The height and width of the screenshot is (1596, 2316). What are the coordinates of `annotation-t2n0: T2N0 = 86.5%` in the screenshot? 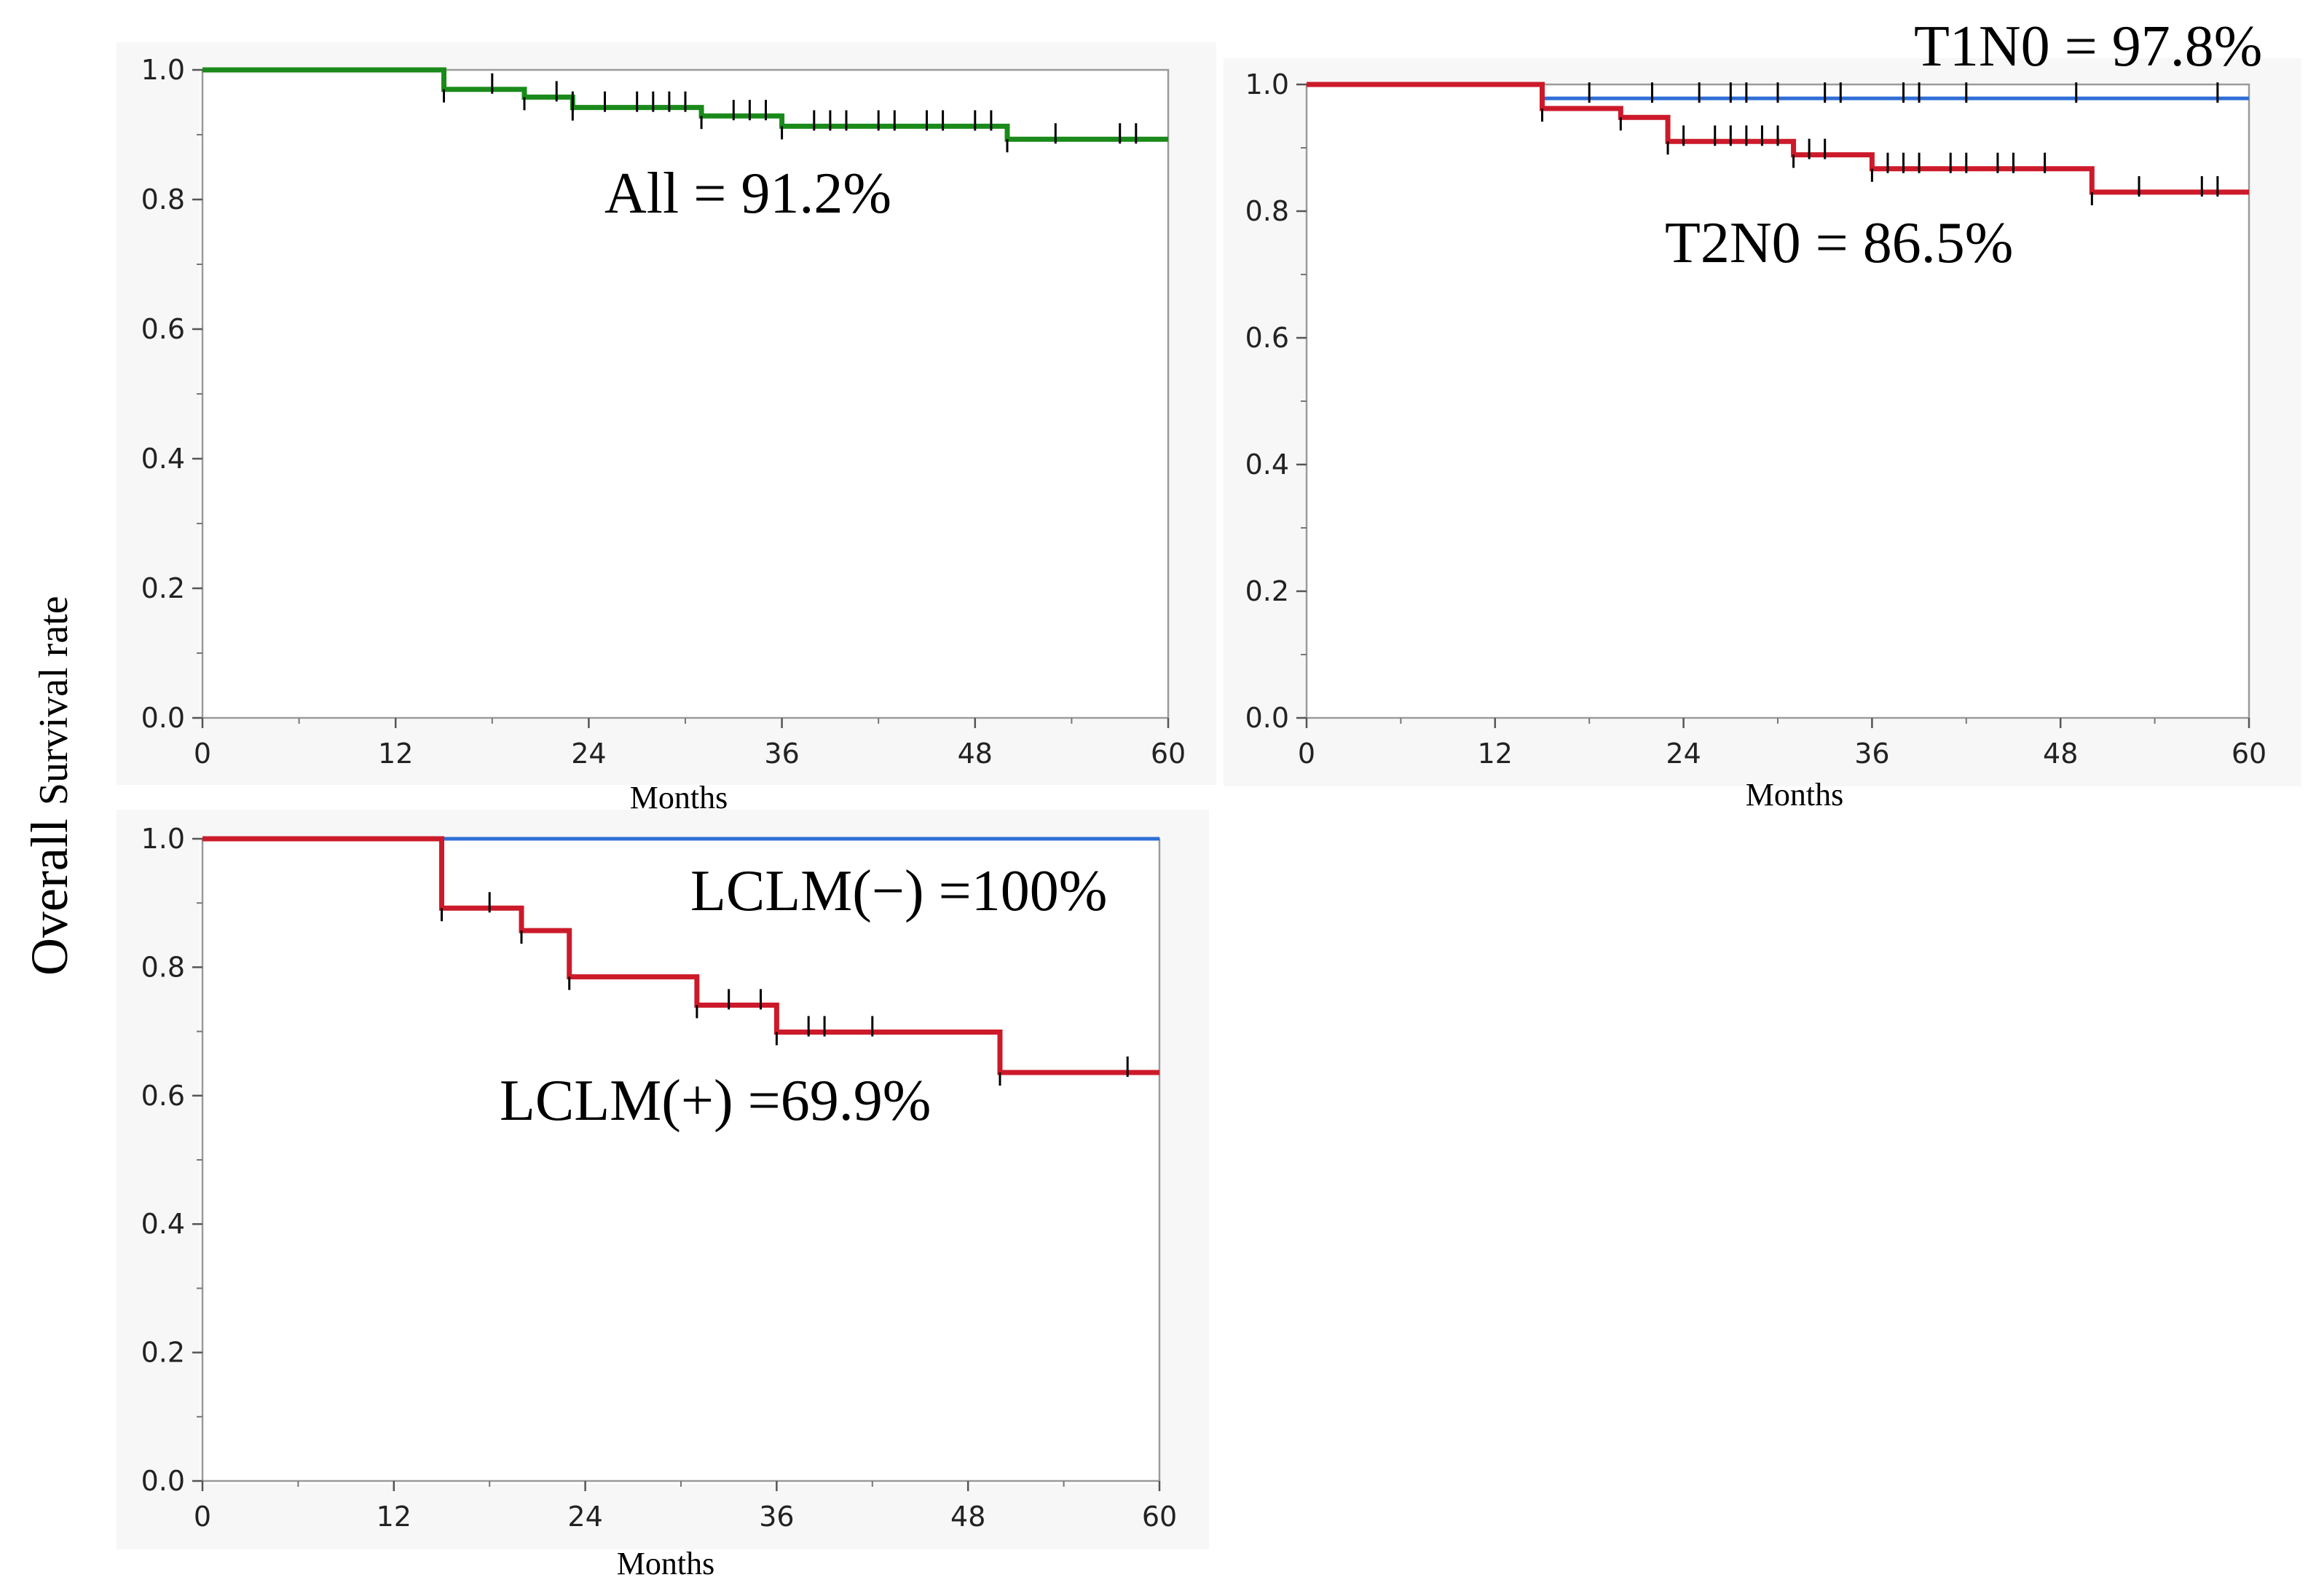 It's located at (1839, 243).